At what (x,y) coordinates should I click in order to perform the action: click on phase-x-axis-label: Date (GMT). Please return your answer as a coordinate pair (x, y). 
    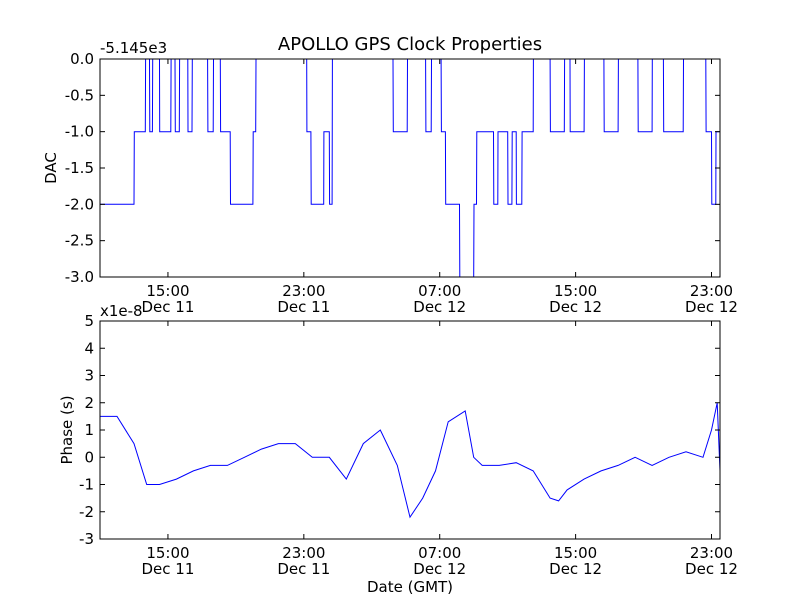
    Looking at the image, I should click on (410, 587).